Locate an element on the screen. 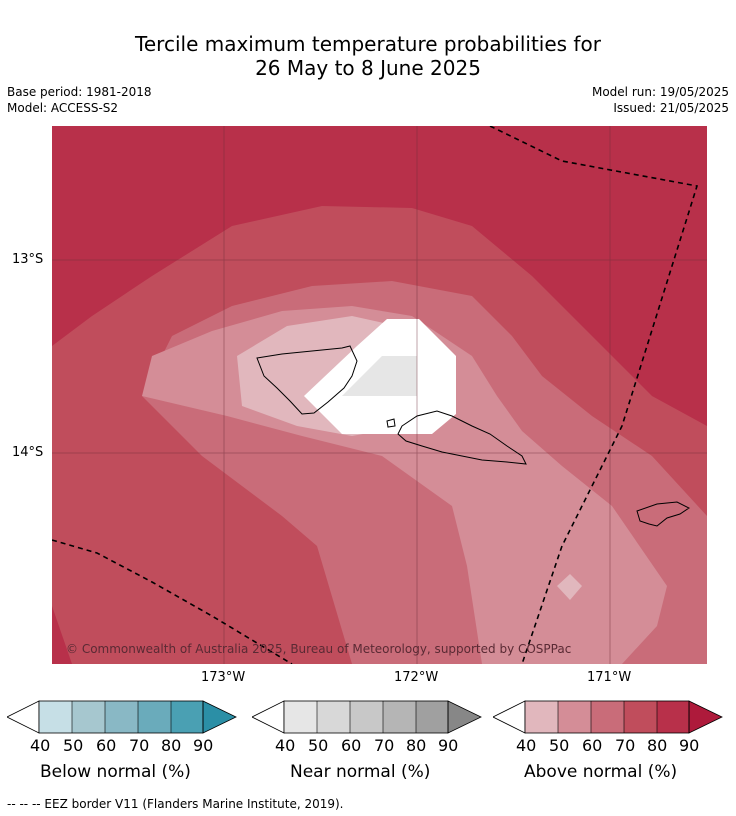 This screenshot has height=816, width=736. legend-above-tick-80: 80 is located at coordinates (657, 745).